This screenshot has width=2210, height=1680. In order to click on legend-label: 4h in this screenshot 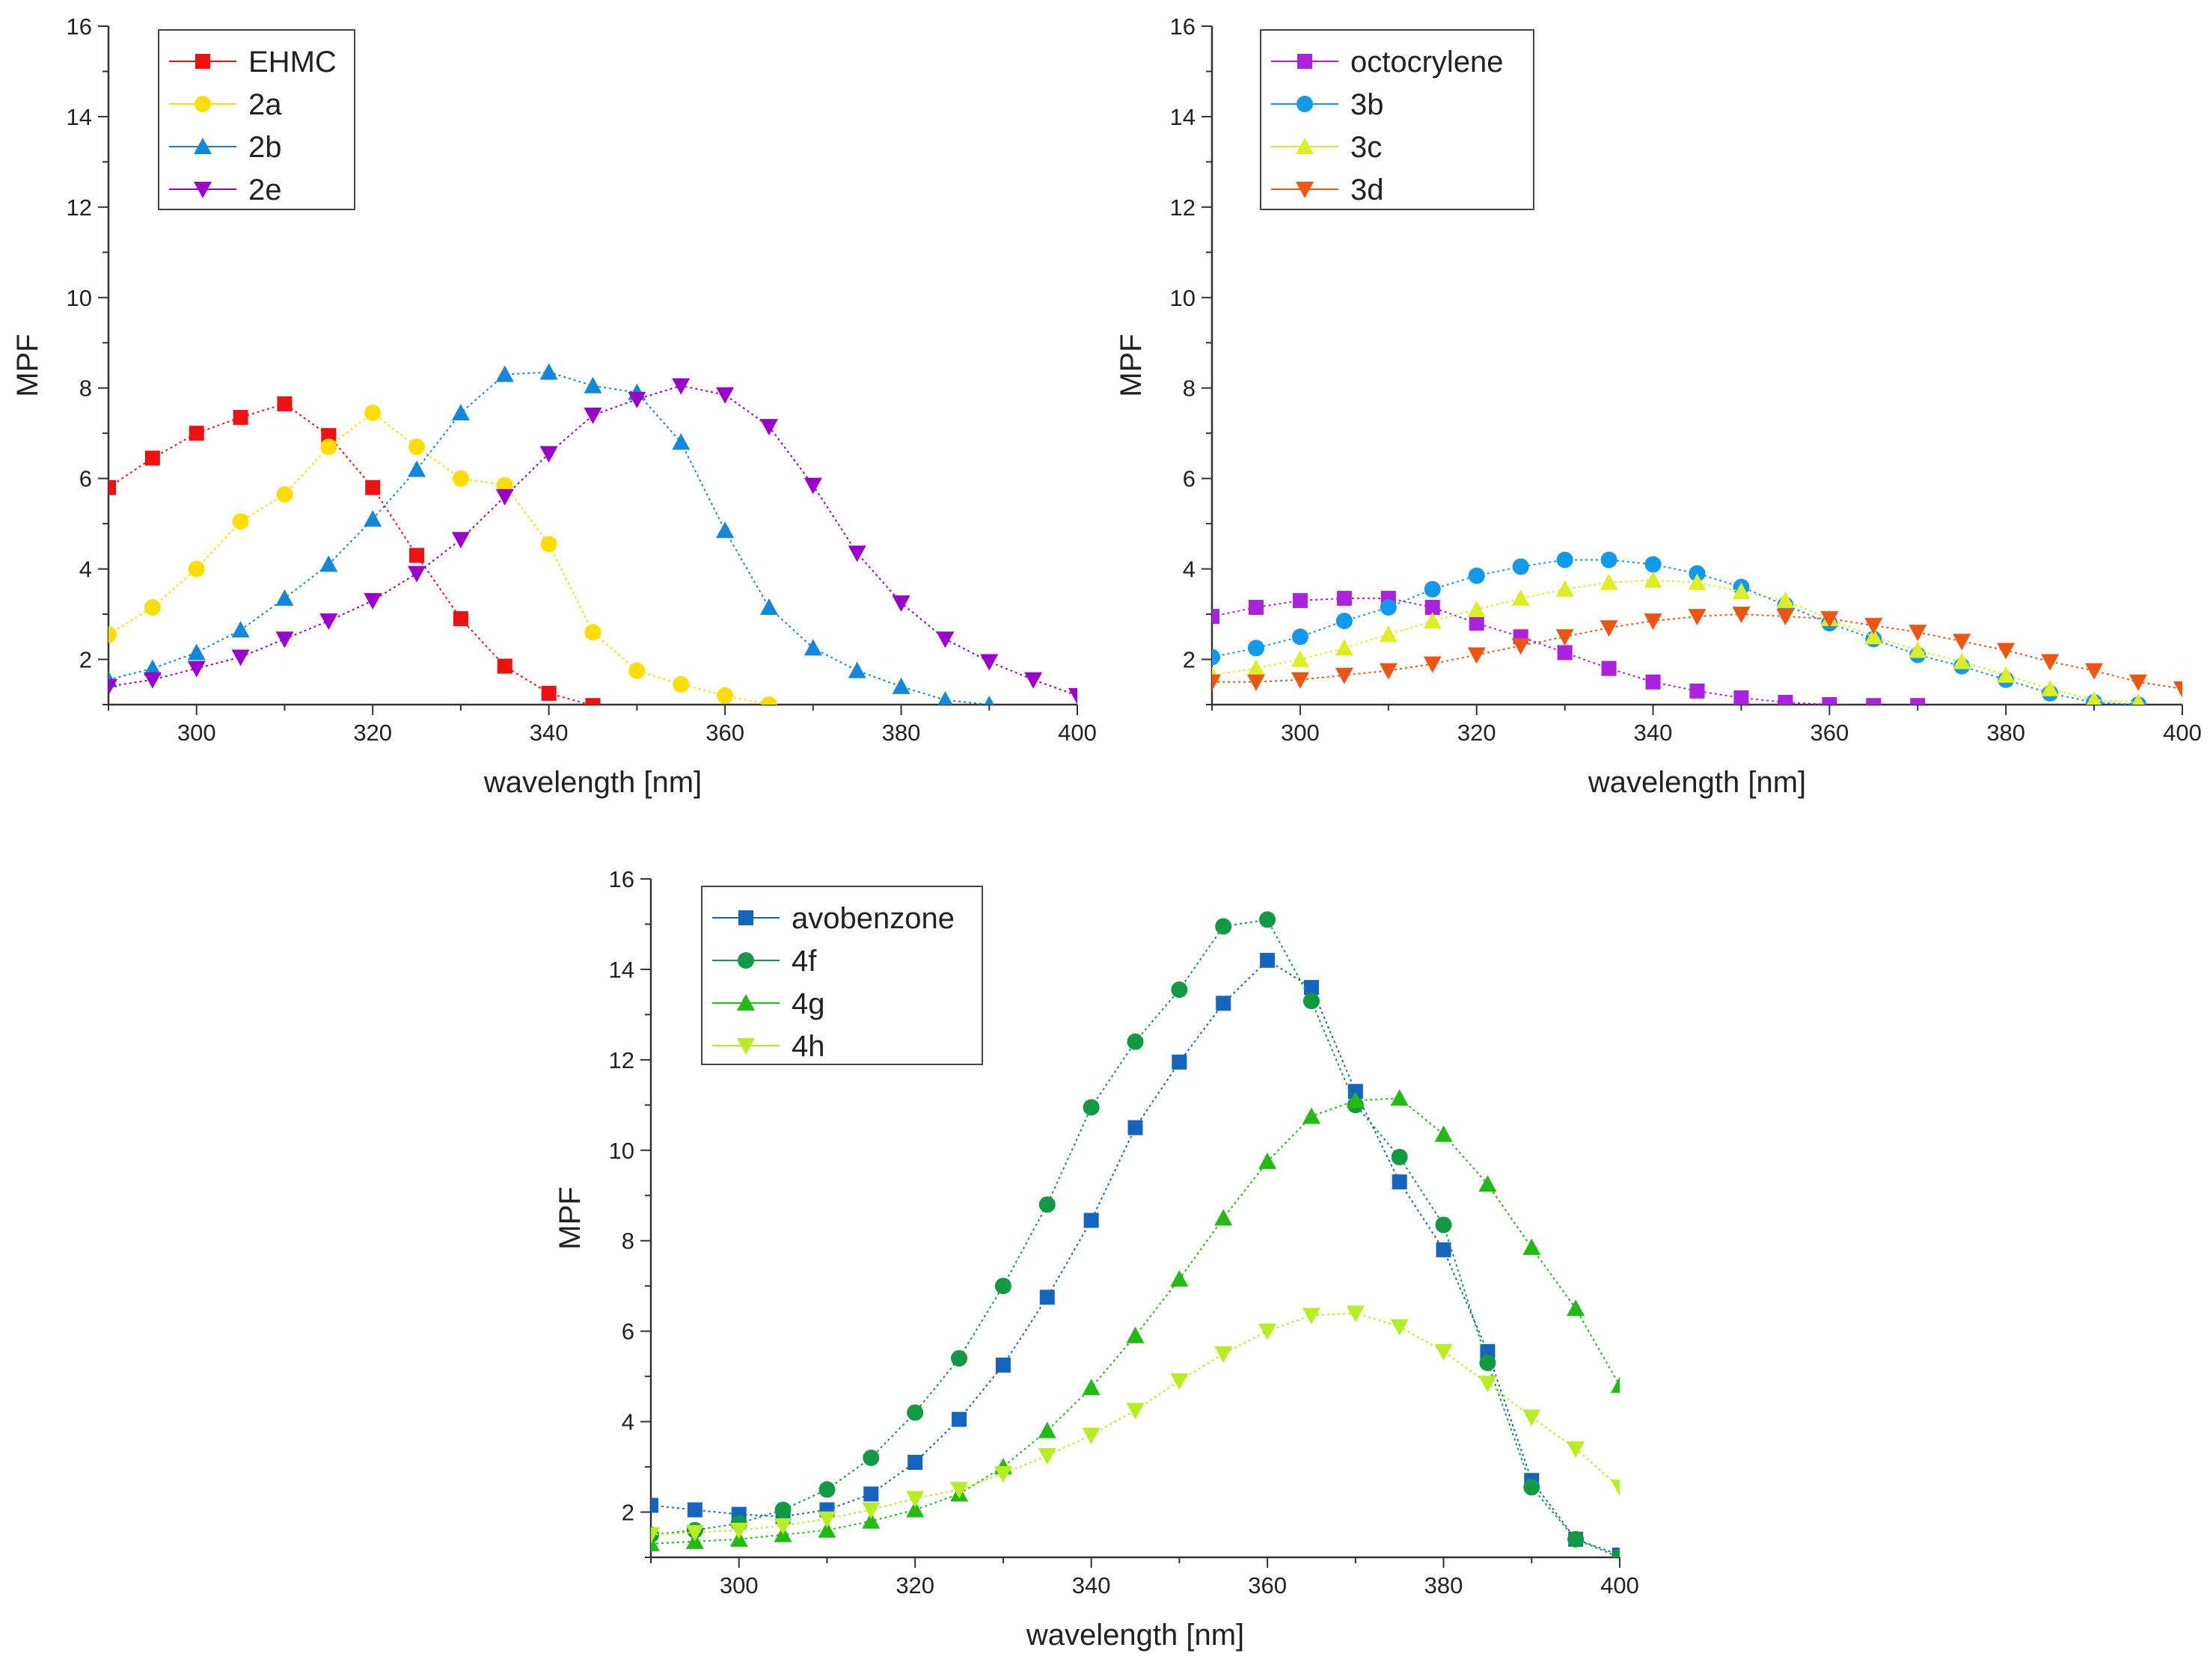, I will do `click(808, 1046)`.